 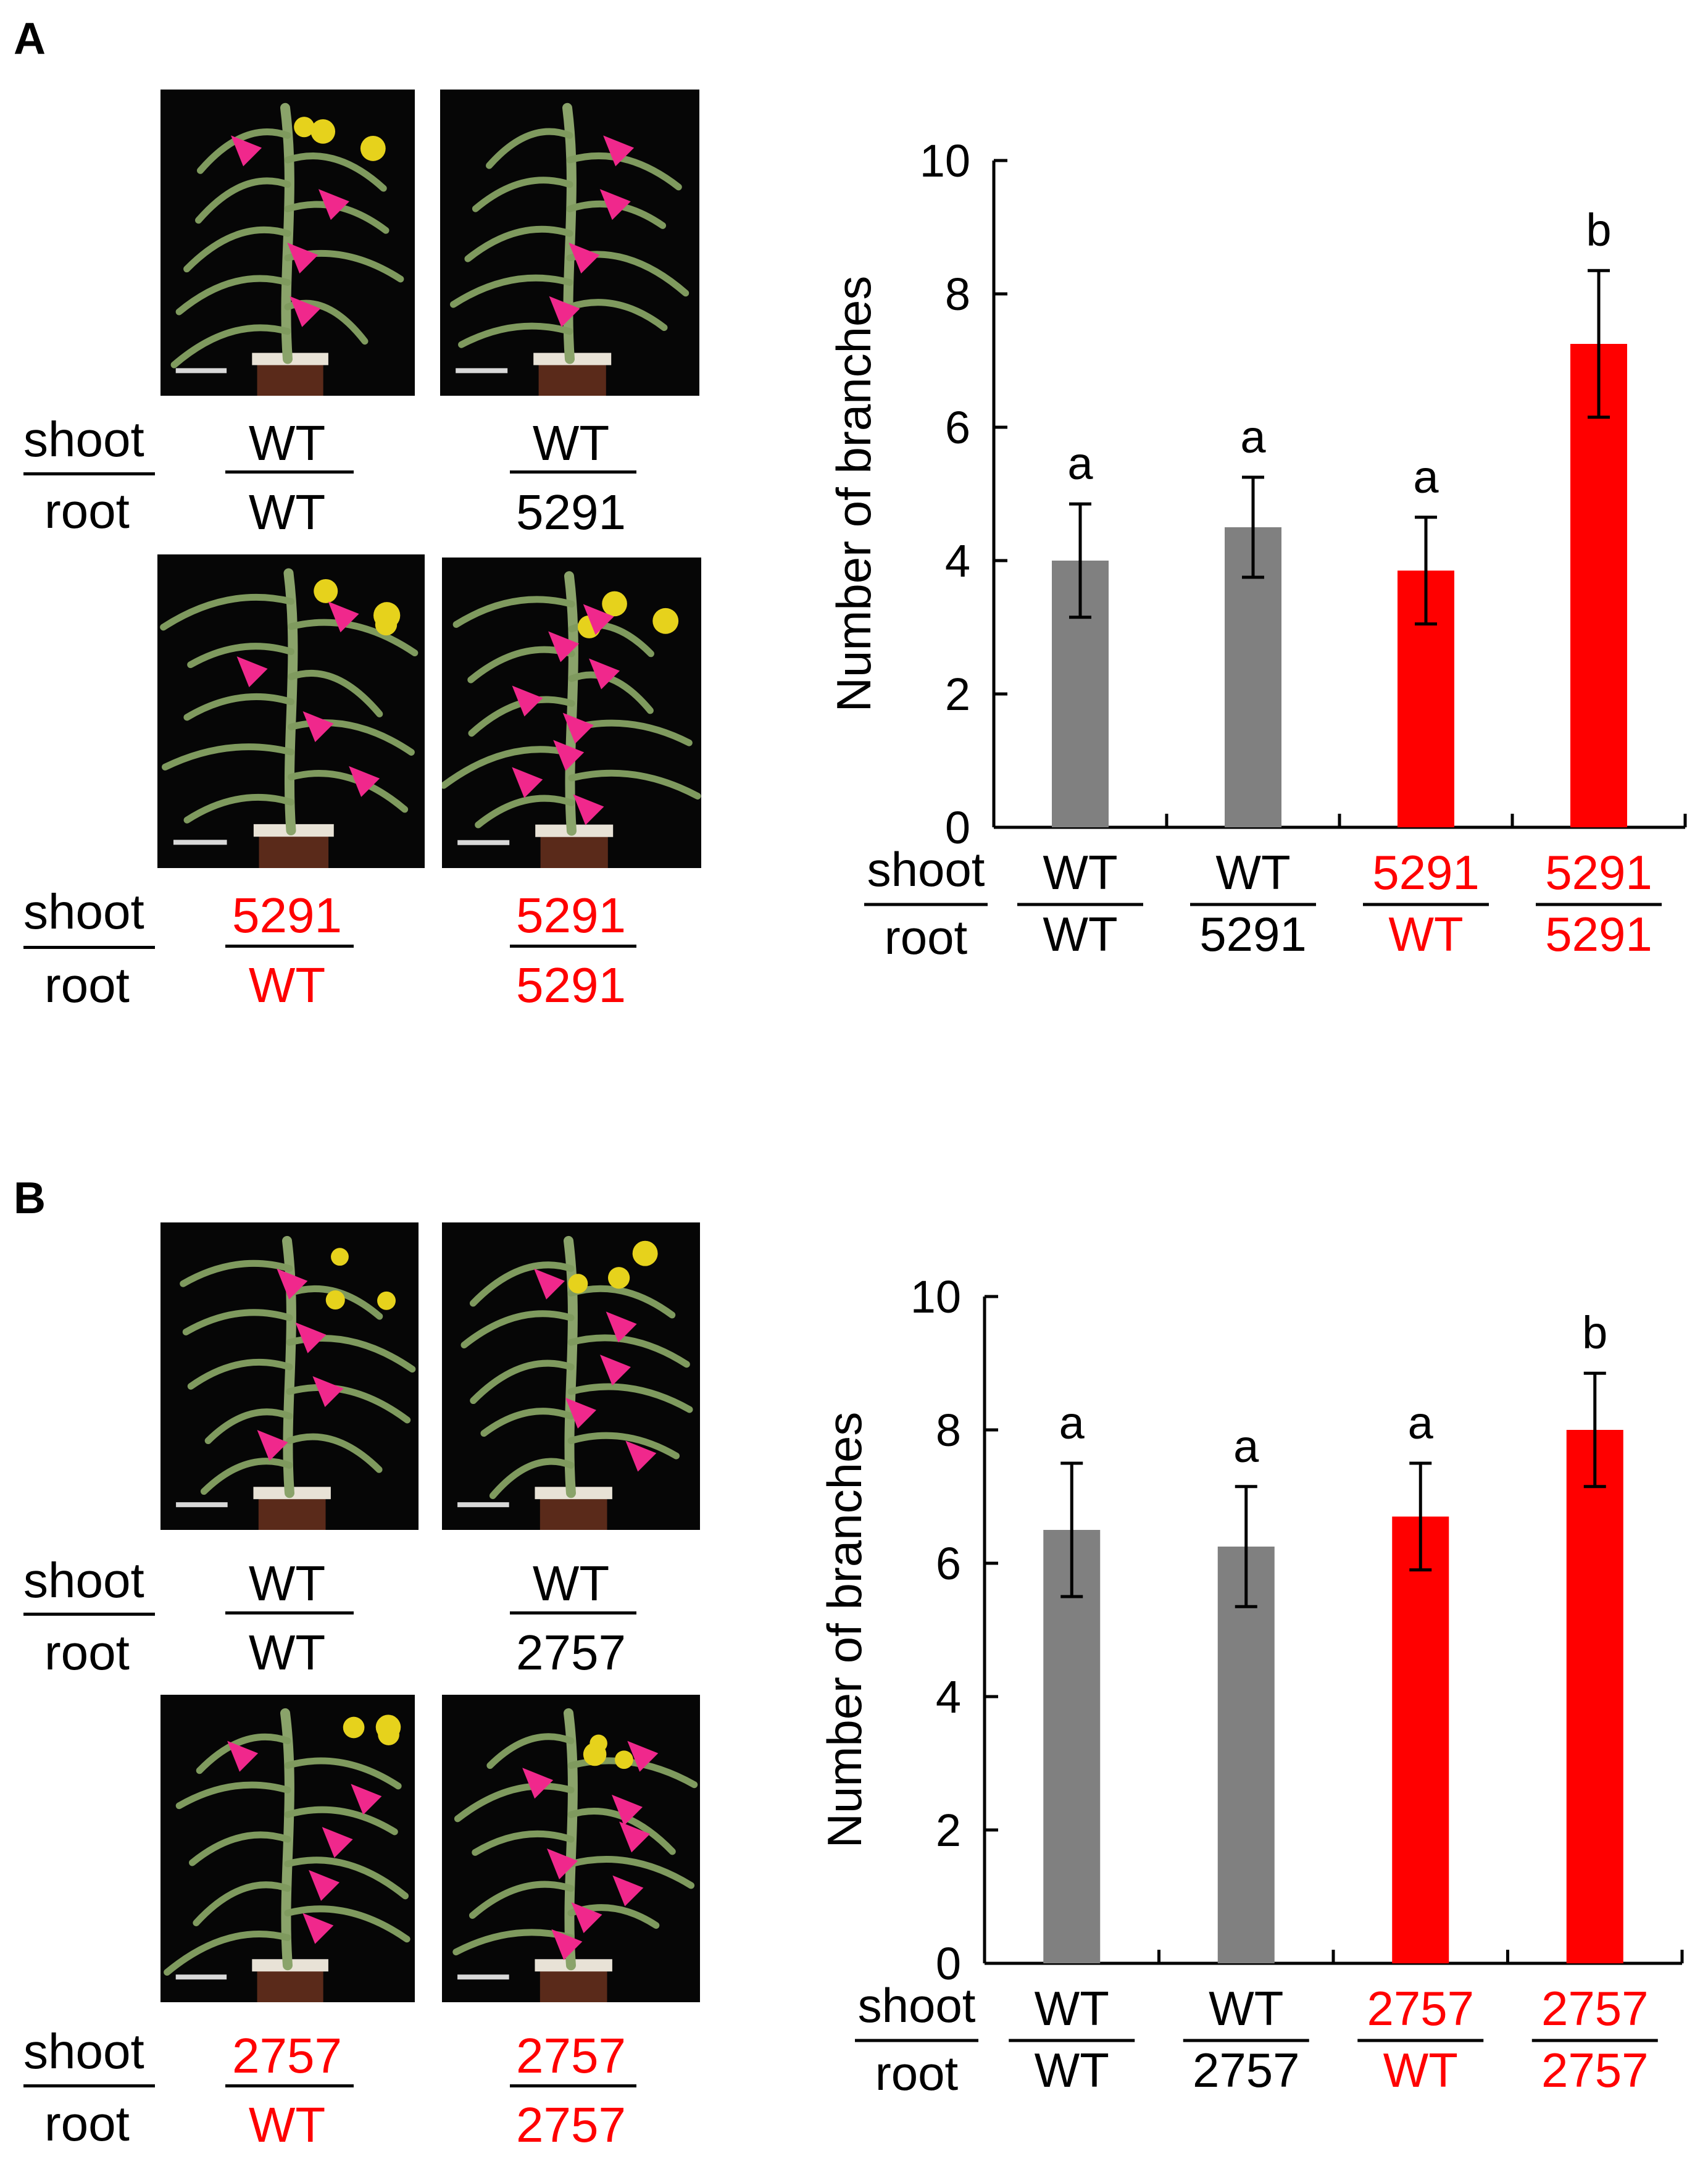 What do you see at coordinates (1420, 2009) in the screenshot?
I see `category-shoot-label: 2757` at bounding box center [1420, 2009].